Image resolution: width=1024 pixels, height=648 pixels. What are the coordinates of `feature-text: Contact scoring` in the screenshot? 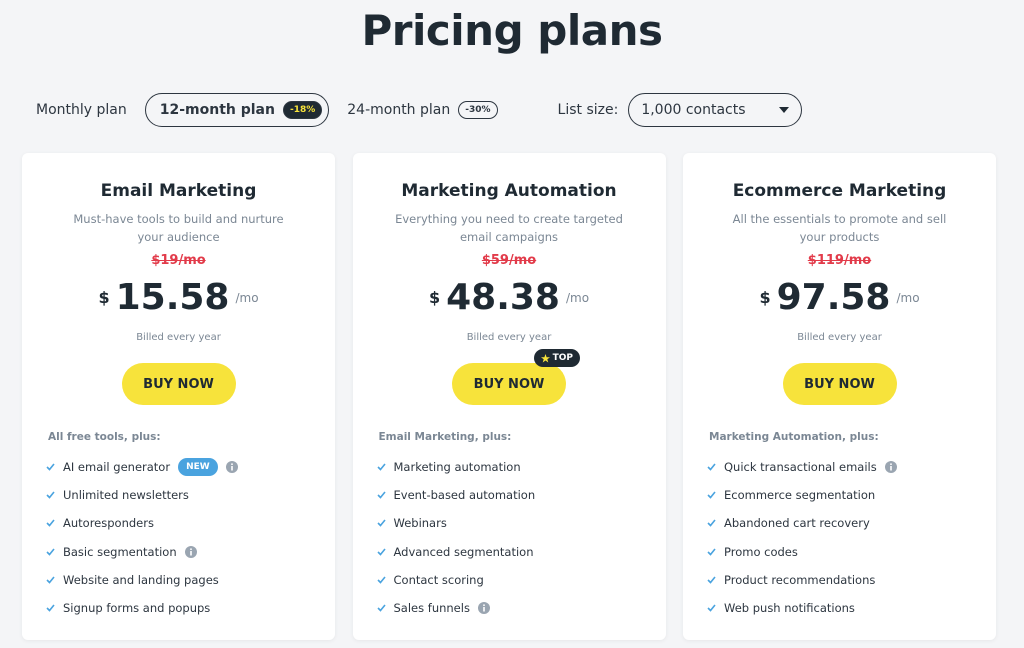 It's located at (438, 579).